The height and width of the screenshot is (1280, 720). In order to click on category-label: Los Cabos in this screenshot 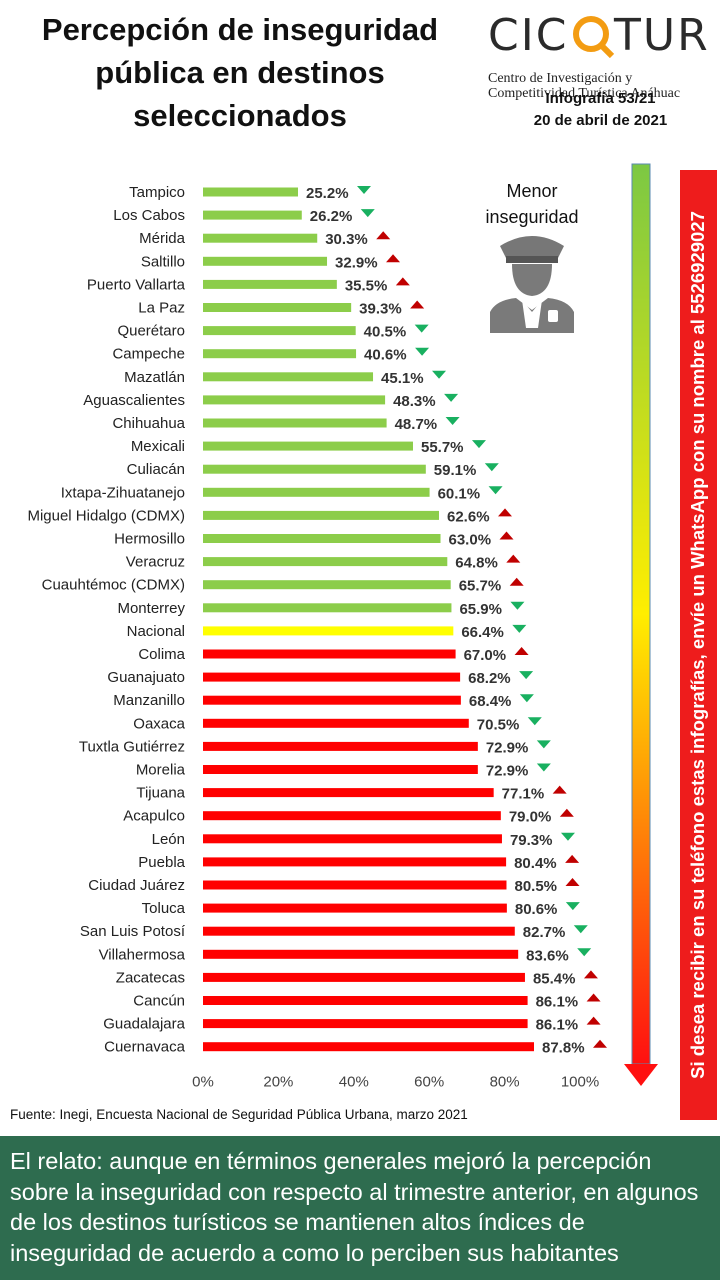, I will do `click(149, 215)`.